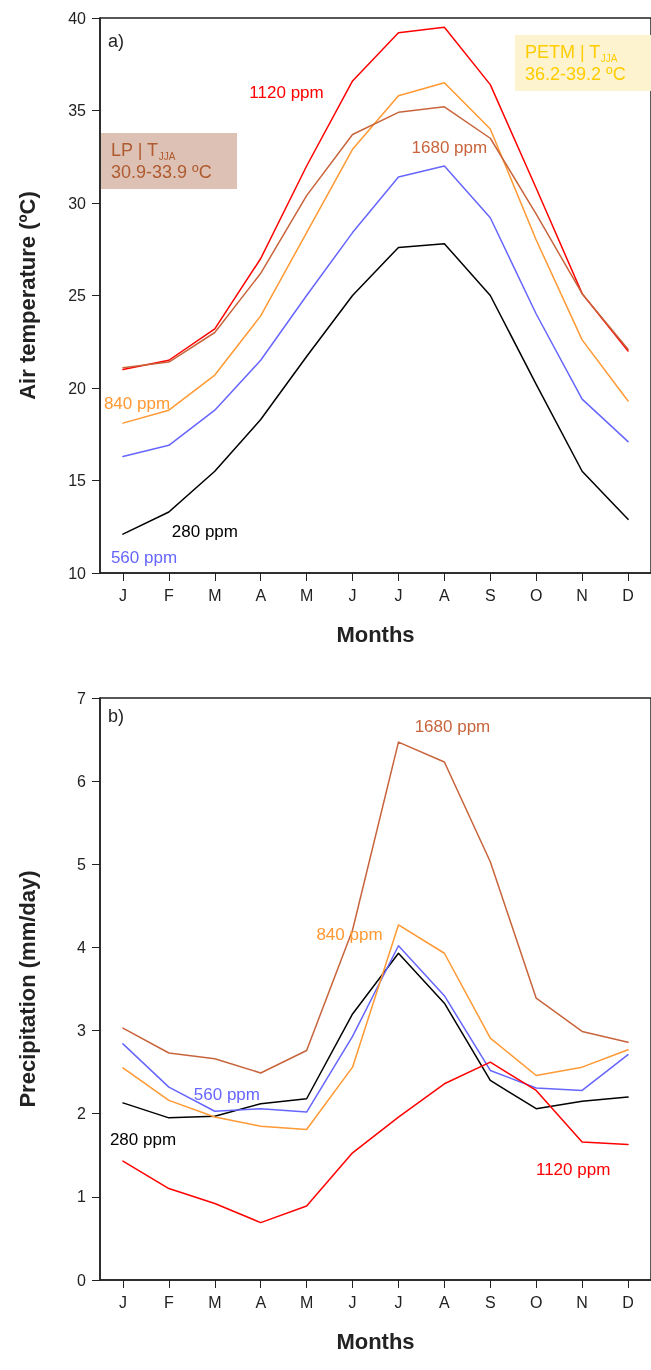  Describe the element at coordinates (82, 864) in the screenshot. I see `y-tick-label: 5` at that location.